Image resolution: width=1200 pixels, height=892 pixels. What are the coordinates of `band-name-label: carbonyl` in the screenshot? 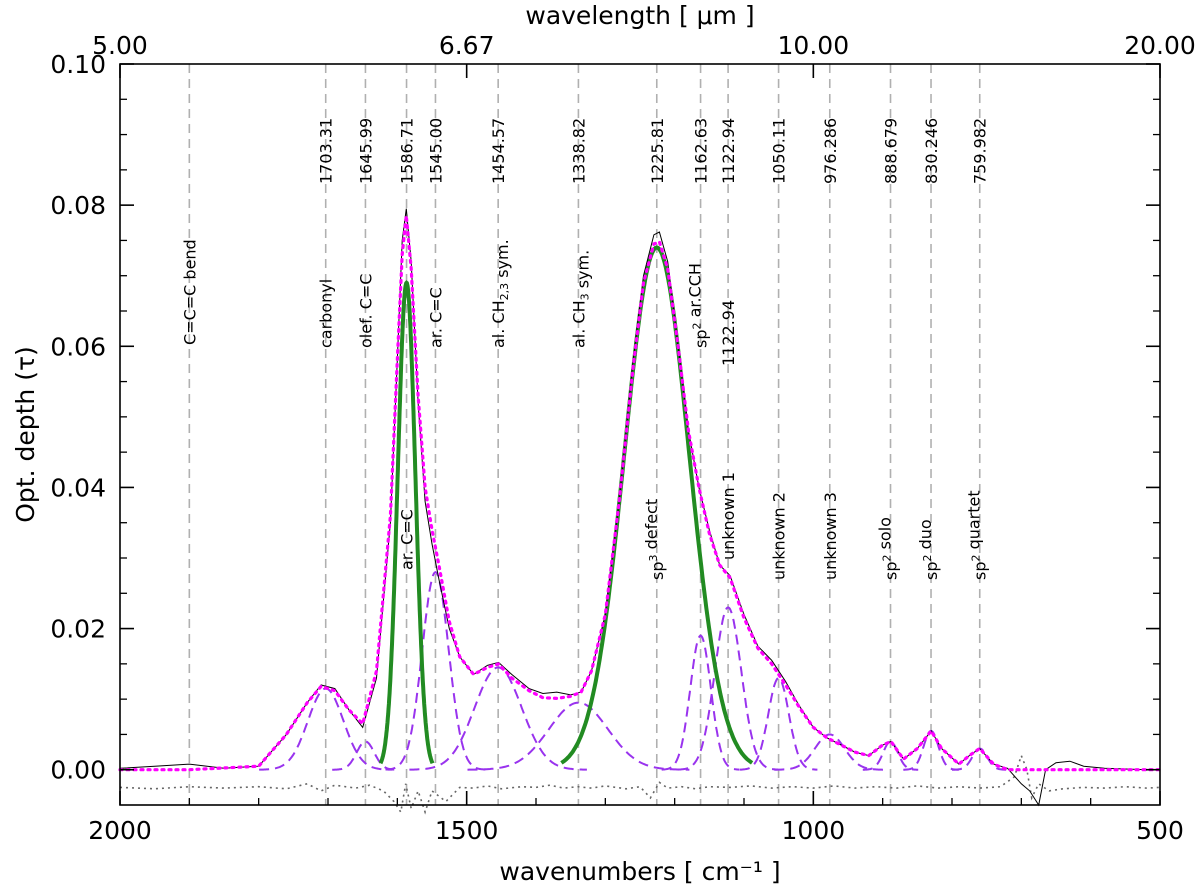 It's located at (326, 313).